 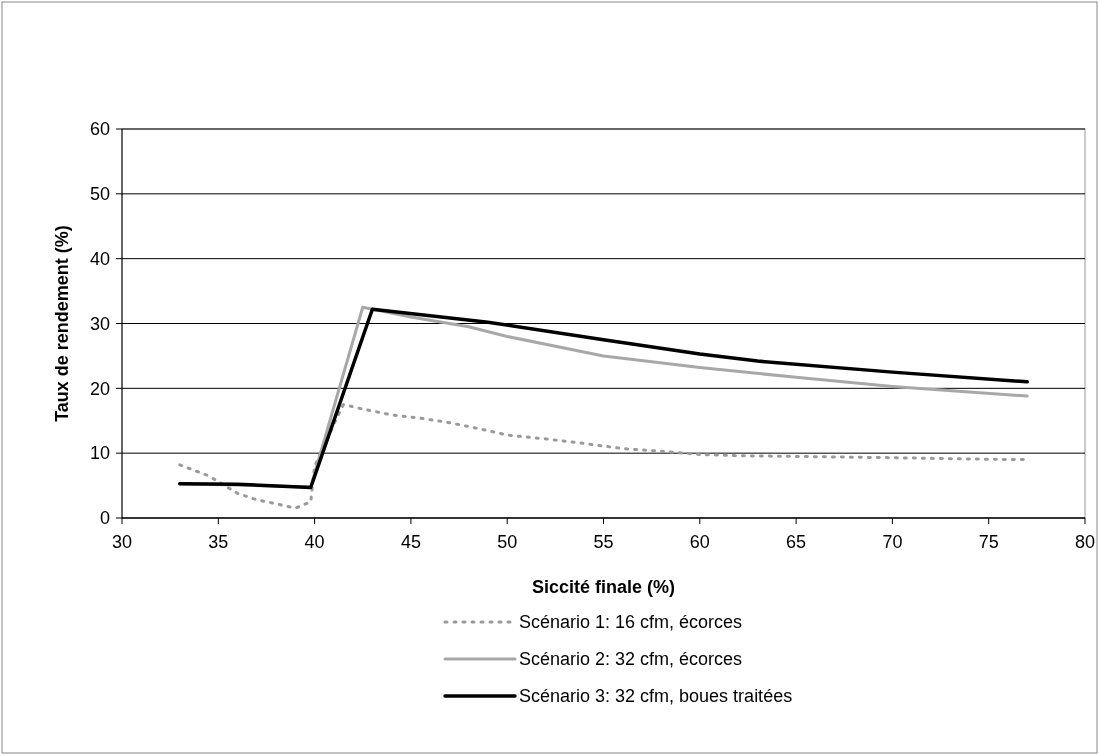 What do you see at coordinates (104, 518) in the screenshot?
I see `y-tick-label: 0` at bounding box center [104, 518].